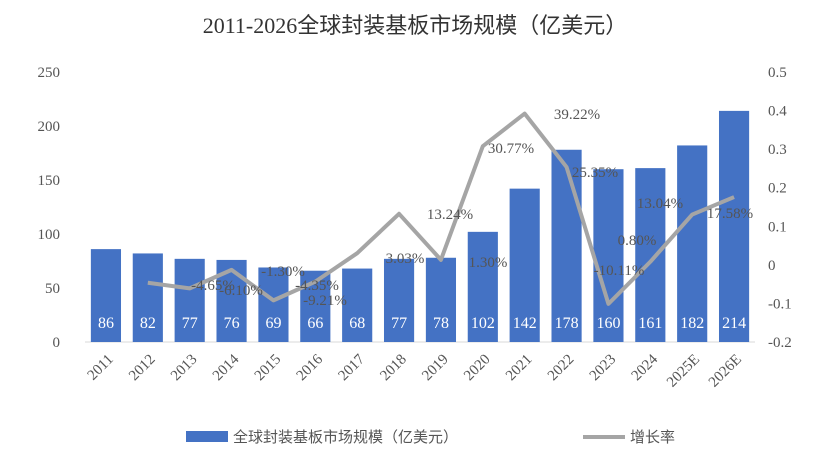  I want to click on bar-value-label: 66, so click(315, 323).